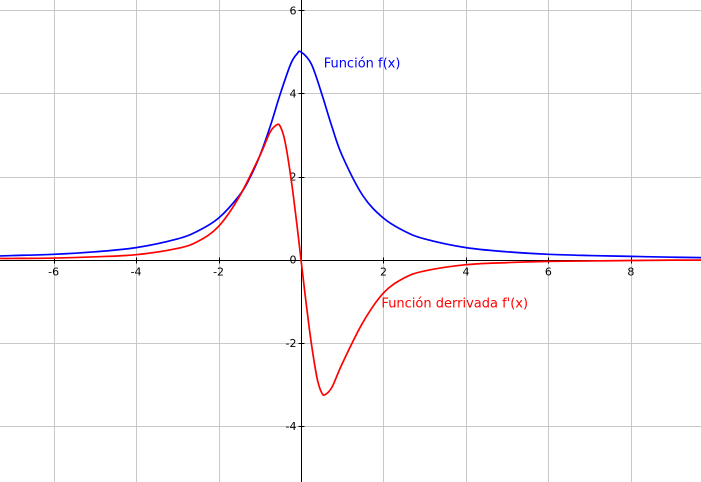 The height and width of the screenshot is (482, 701). What do you see at coordinates (291, 343) in the screenshot?
I see `y-tick-label: -2` at bounding box center [291, 343].